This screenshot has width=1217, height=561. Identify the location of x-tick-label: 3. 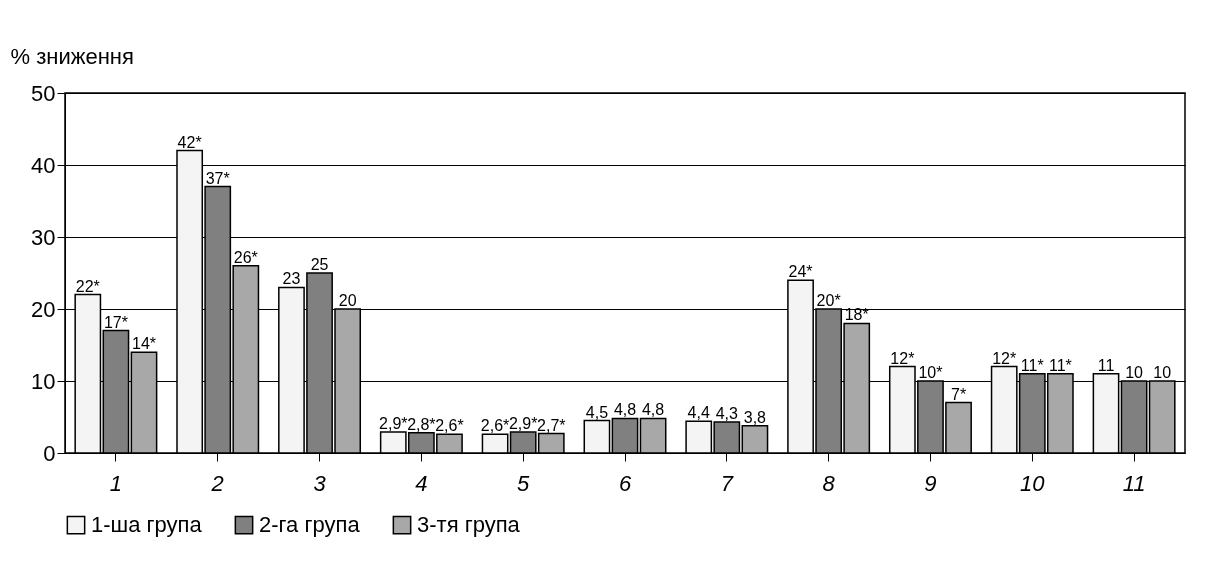
(320, 483).